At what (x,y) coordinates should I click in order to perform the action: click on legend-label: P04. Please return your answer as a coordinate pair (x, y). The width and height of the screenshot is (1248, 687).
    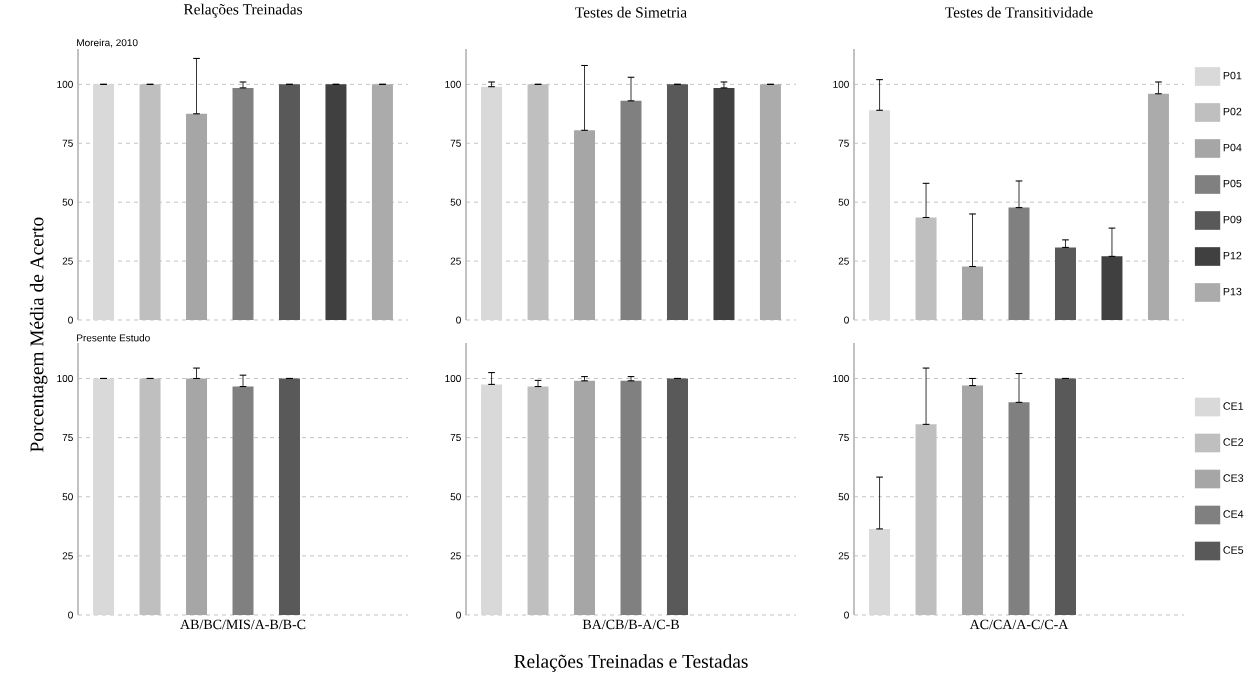
    Looking at the image, I should click on (1232, 147).